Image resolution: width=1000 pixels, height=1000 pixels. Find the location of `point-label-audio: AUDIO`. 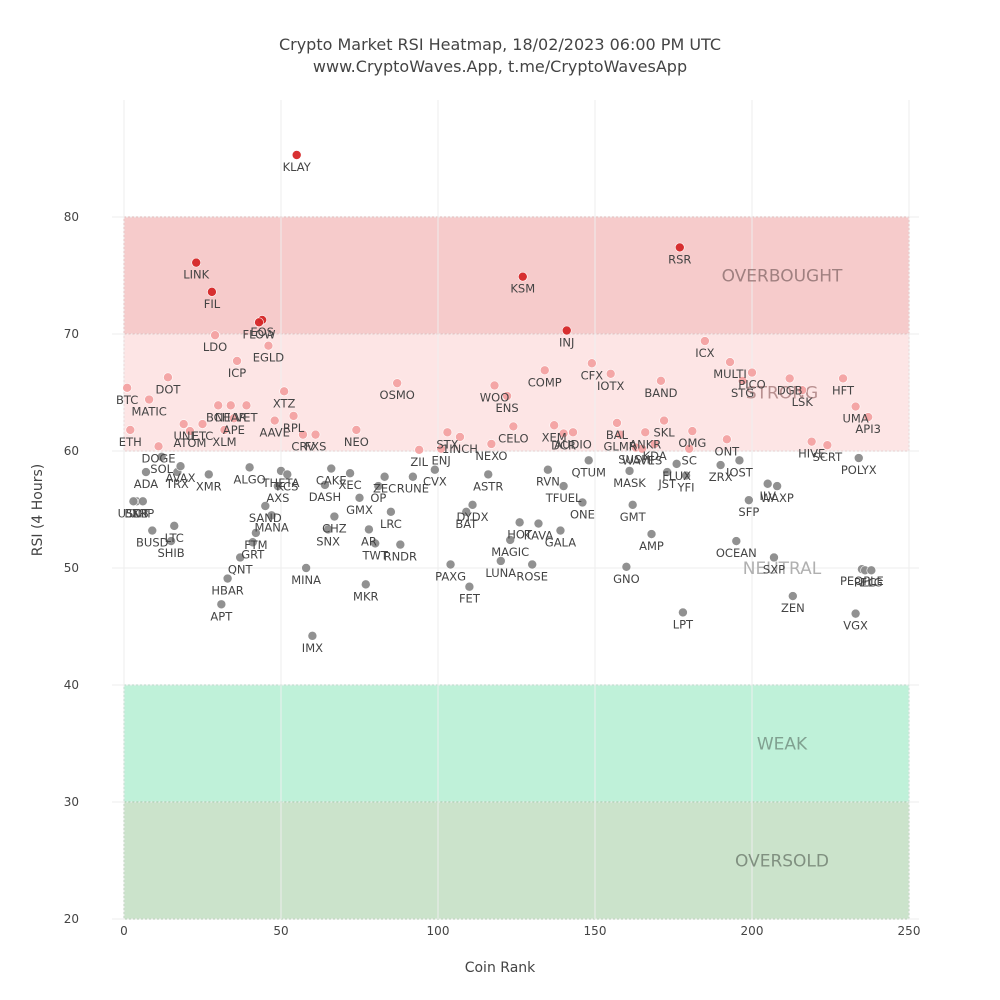

point-label-audio: AUDIO is located at coordinates (573, 444).